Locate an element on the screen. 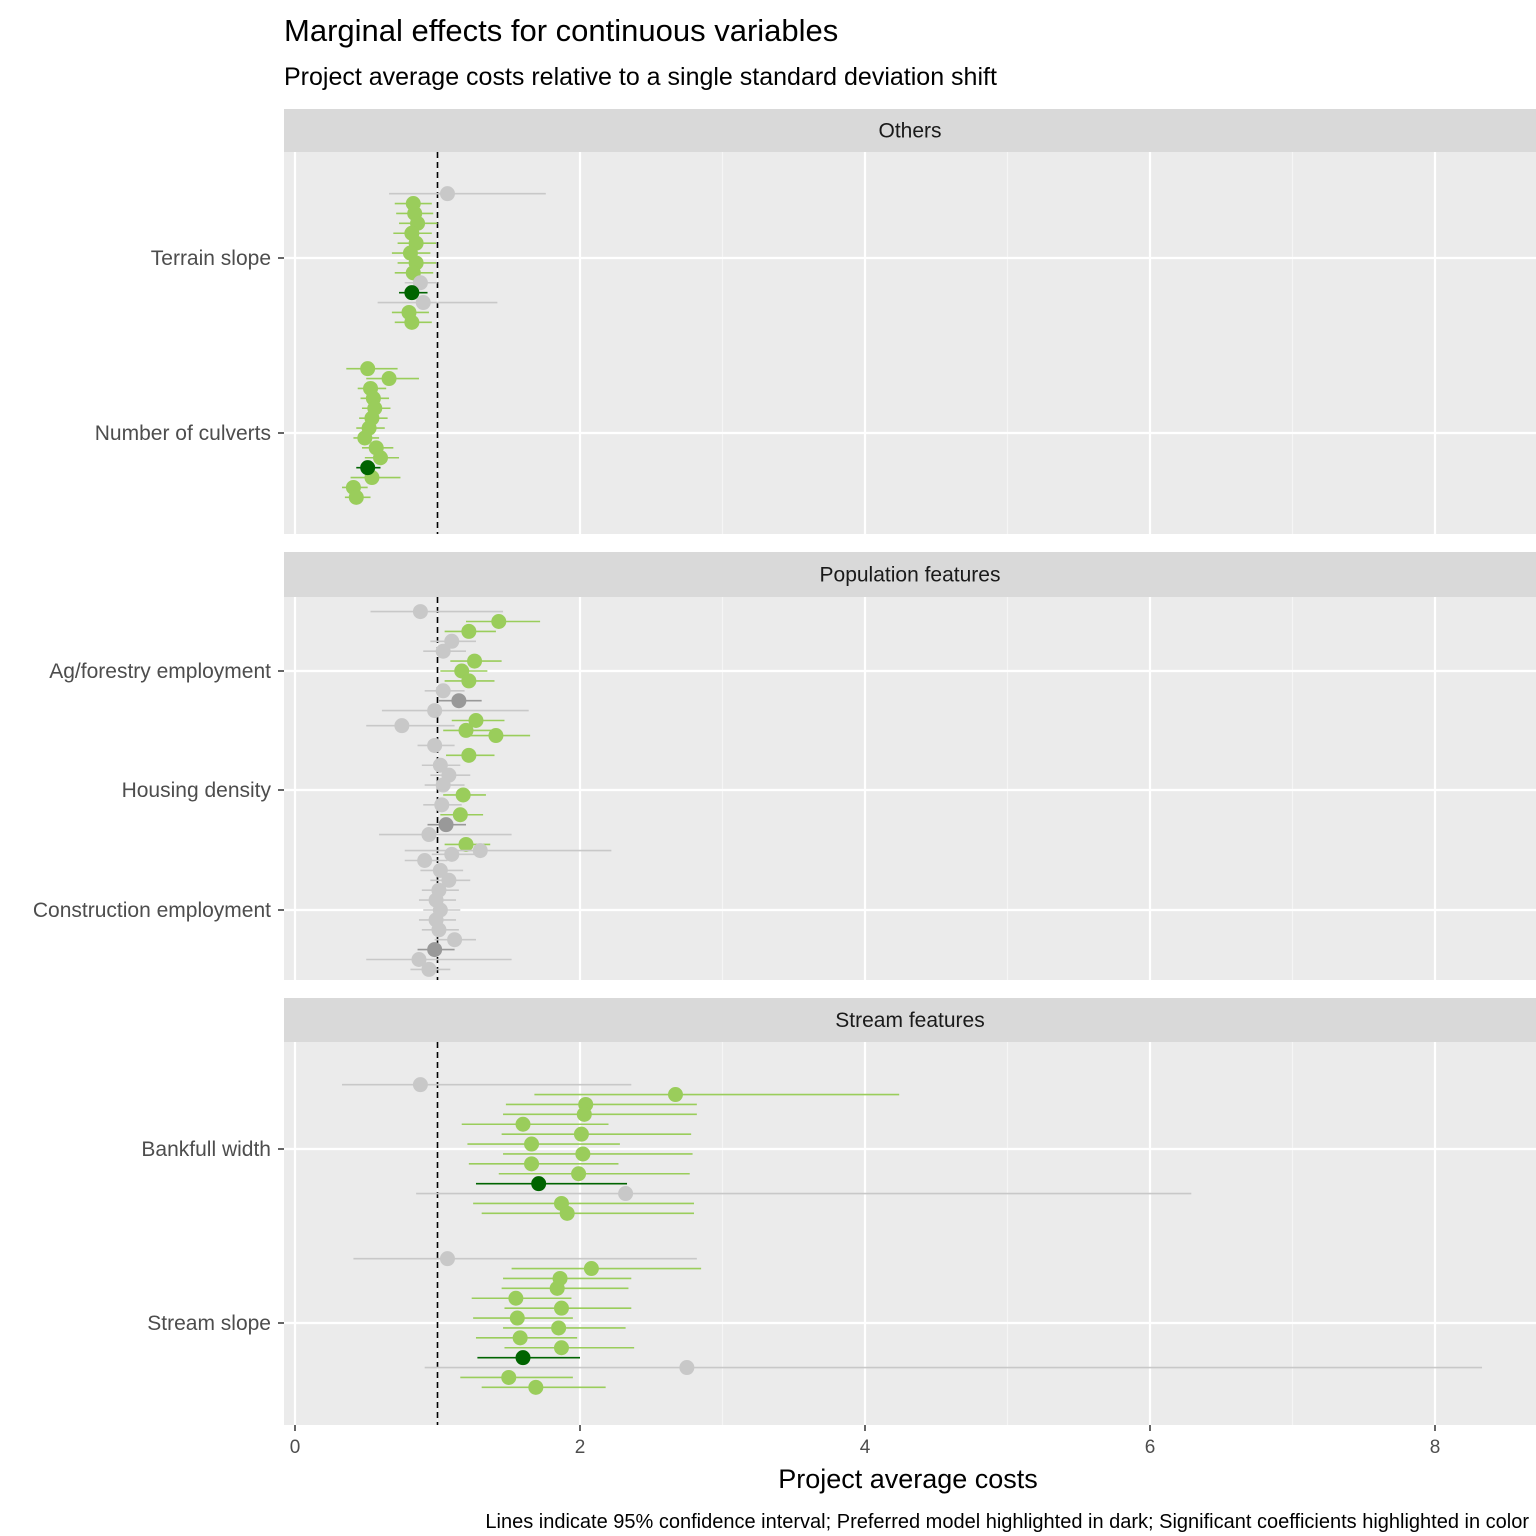 The image size is (1536, 1536). facet-strip-label: Stream features is located at coordinates (909, 1020).